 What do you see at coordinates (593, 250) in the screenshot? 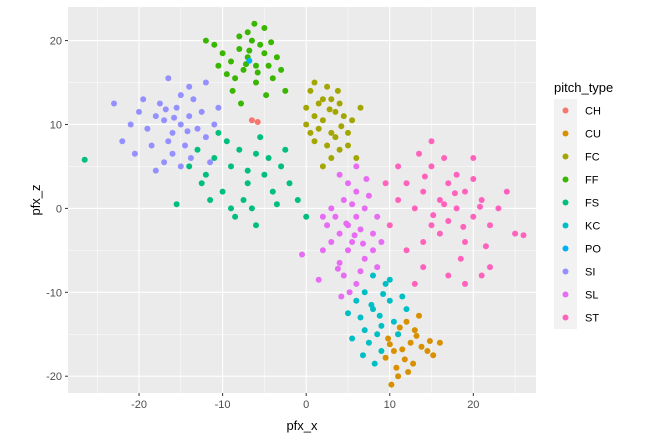
I see `legend-label: PO` at bounding box center [593, 250].